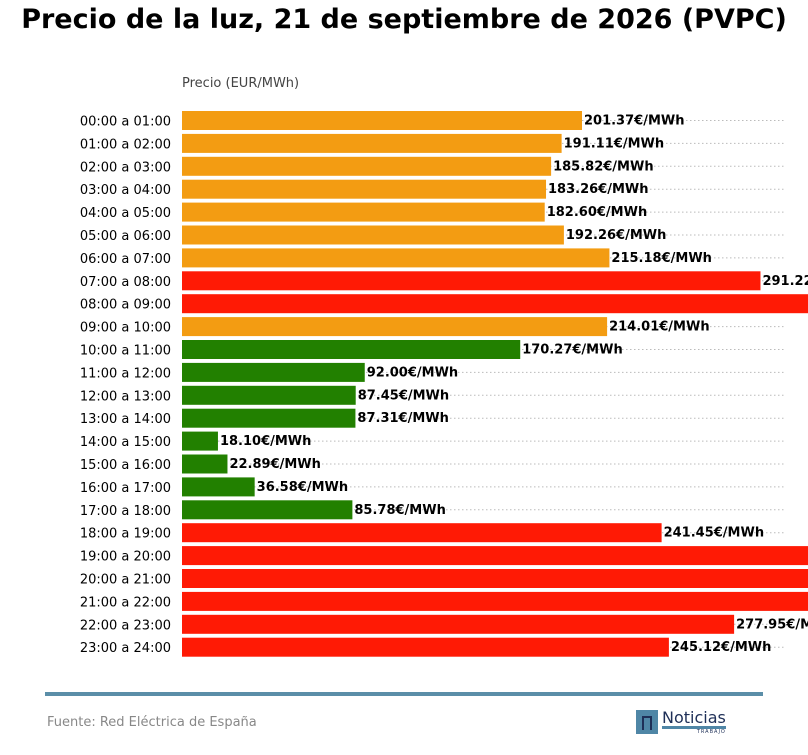 This screenshot has width=808, height=755. What do you see at coordinates (125, 419) in the screenshot?
I see `category-label: 13:00 a 14:00` at bounding box center [125, 419].